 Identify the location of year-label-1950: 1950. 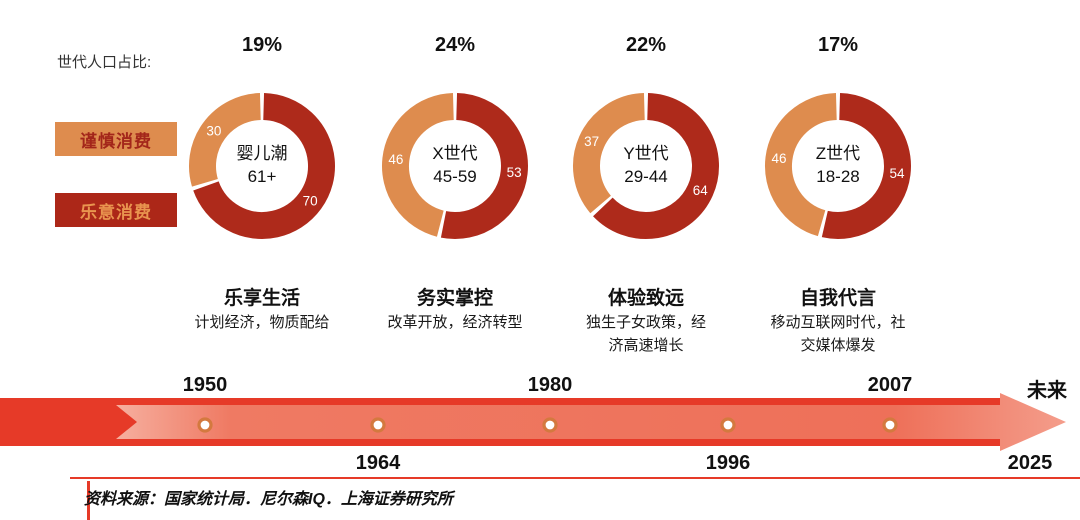
(205, 385).